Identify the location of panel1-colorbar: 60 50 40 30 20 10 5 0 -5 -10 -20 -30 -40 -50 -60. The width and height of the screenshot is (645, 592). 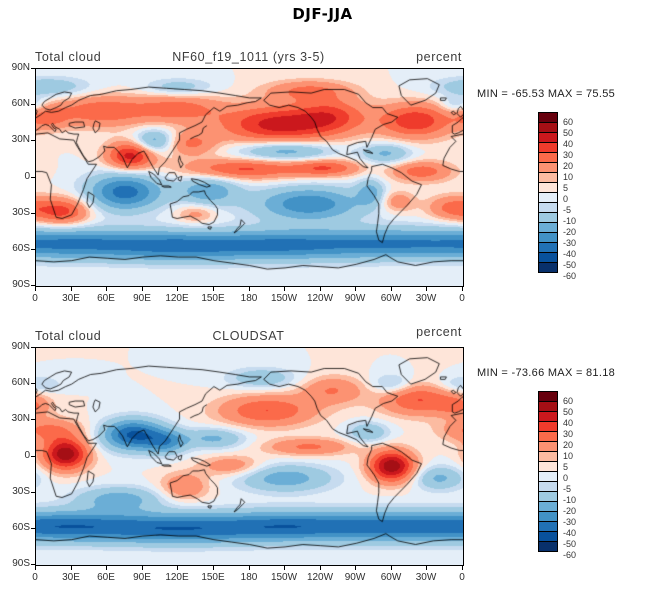
(557, 196).